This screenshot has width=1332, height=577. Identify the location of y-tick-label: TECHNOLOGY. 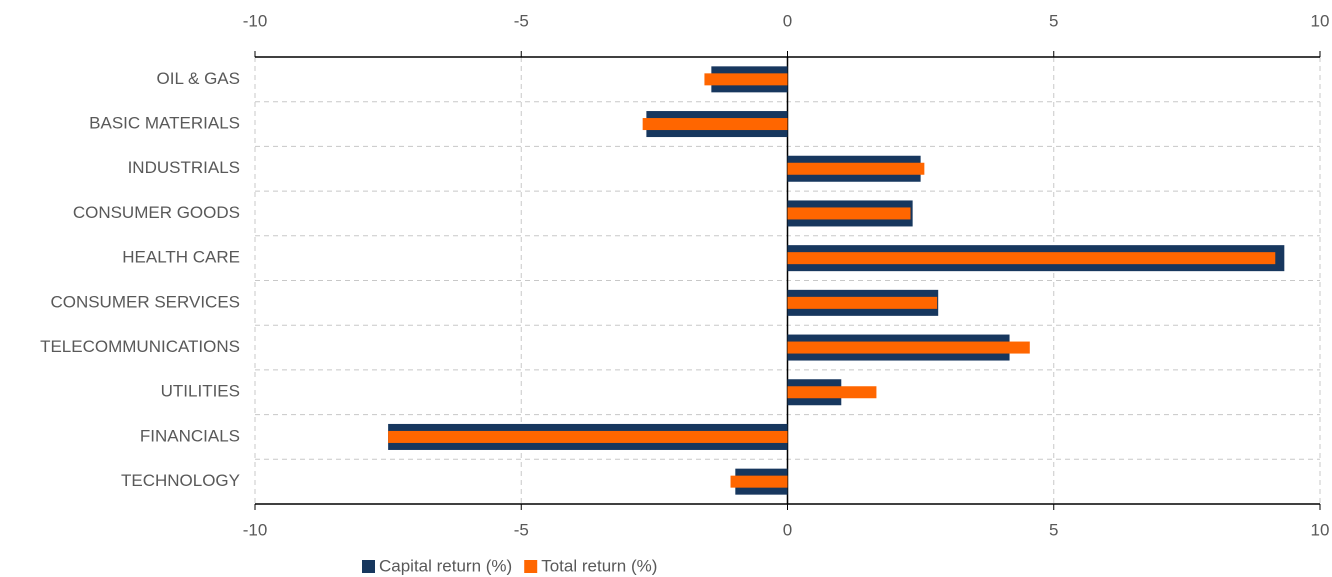
(180, 480).